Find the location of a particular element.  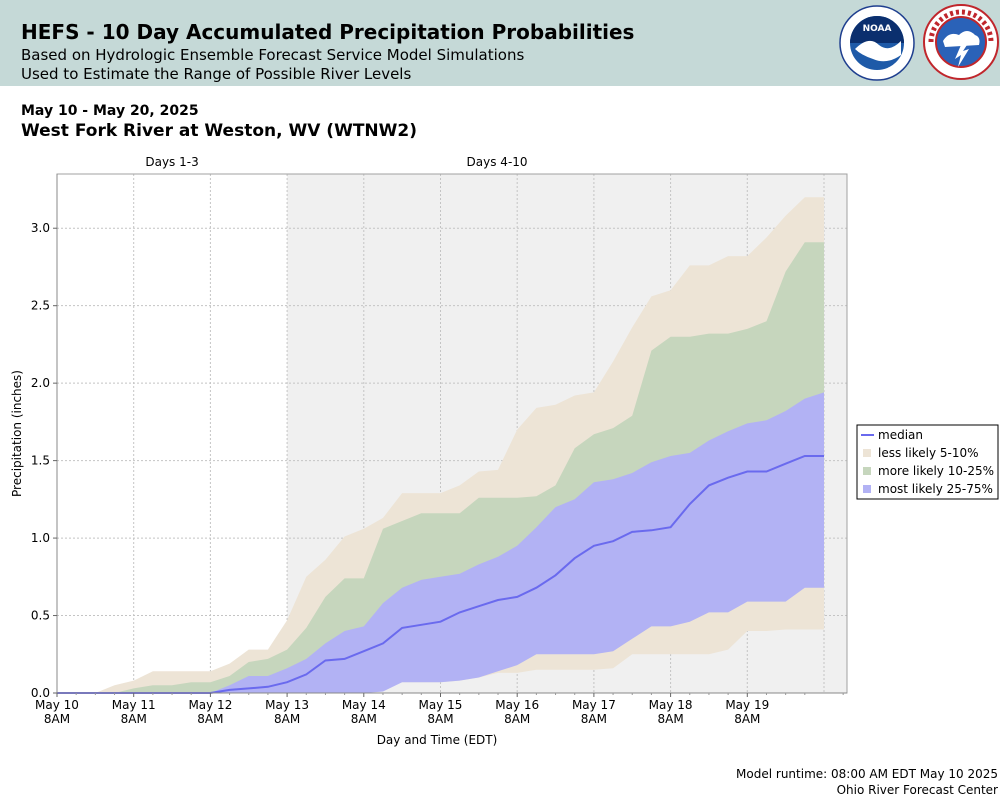

y-axis-title: Precipitation (inches) is located at coordinates (17, 433).